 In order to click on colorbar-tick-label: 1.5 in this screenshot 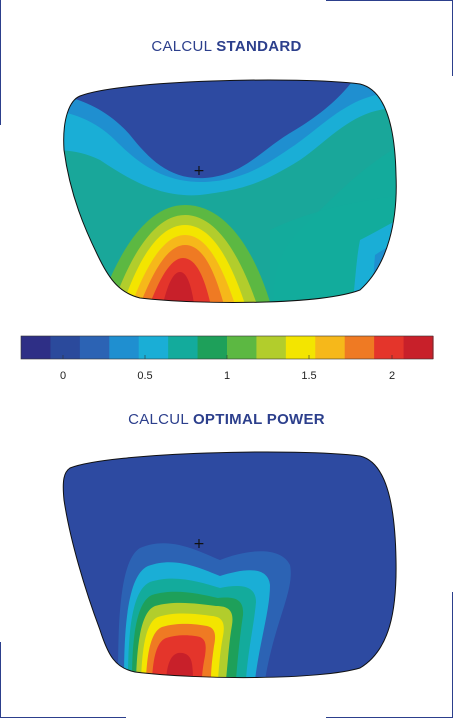, I will do `click(309, 376)`.